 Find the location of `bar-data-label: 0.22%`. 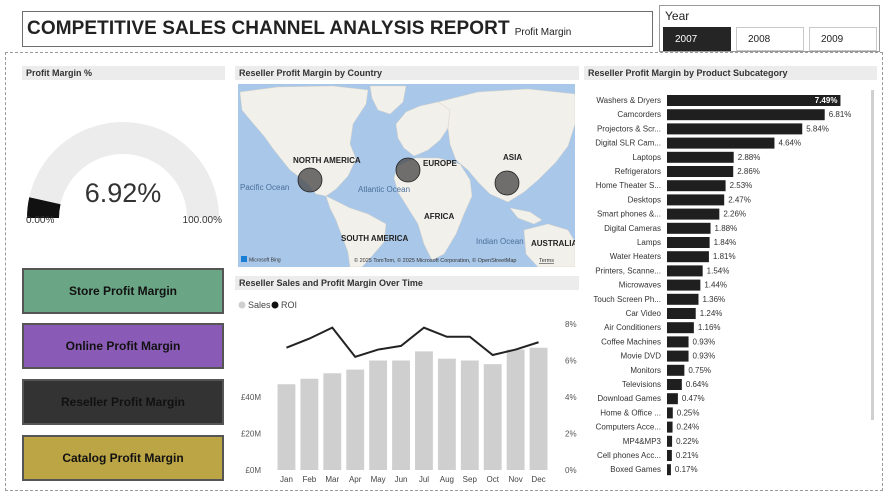

bar-data-label: 0.22% is located at coordinates (687, 441).